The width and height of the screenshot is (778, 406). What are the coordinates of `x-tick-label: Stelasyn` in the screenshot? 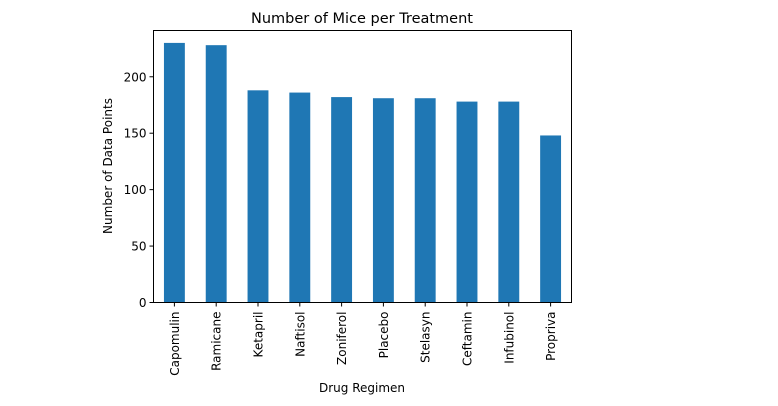 It's located at (426, 337).